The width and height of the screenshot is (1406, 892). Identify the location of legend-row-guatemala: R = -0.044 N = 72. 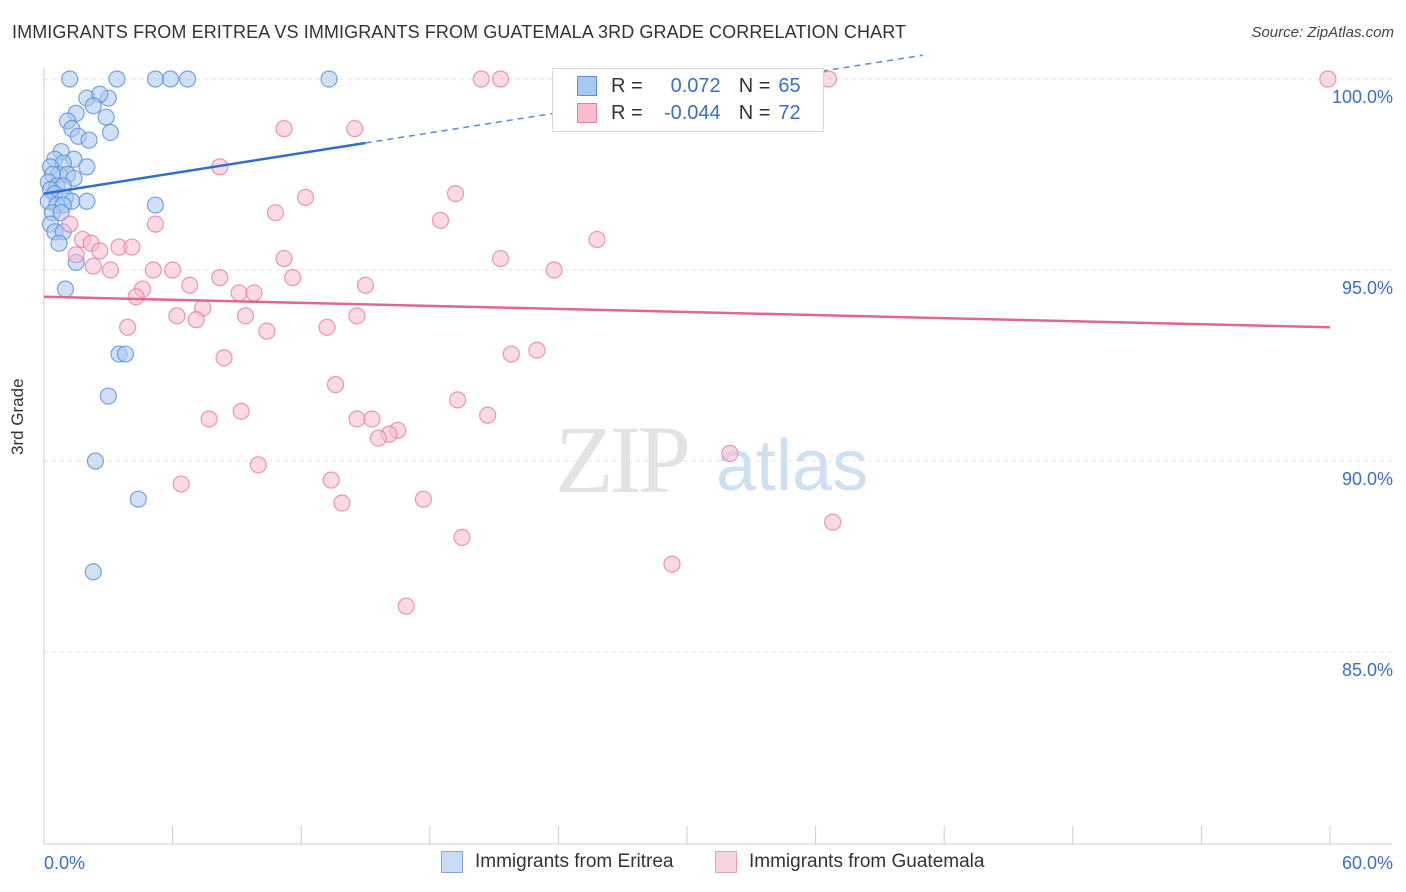
(689, 113).